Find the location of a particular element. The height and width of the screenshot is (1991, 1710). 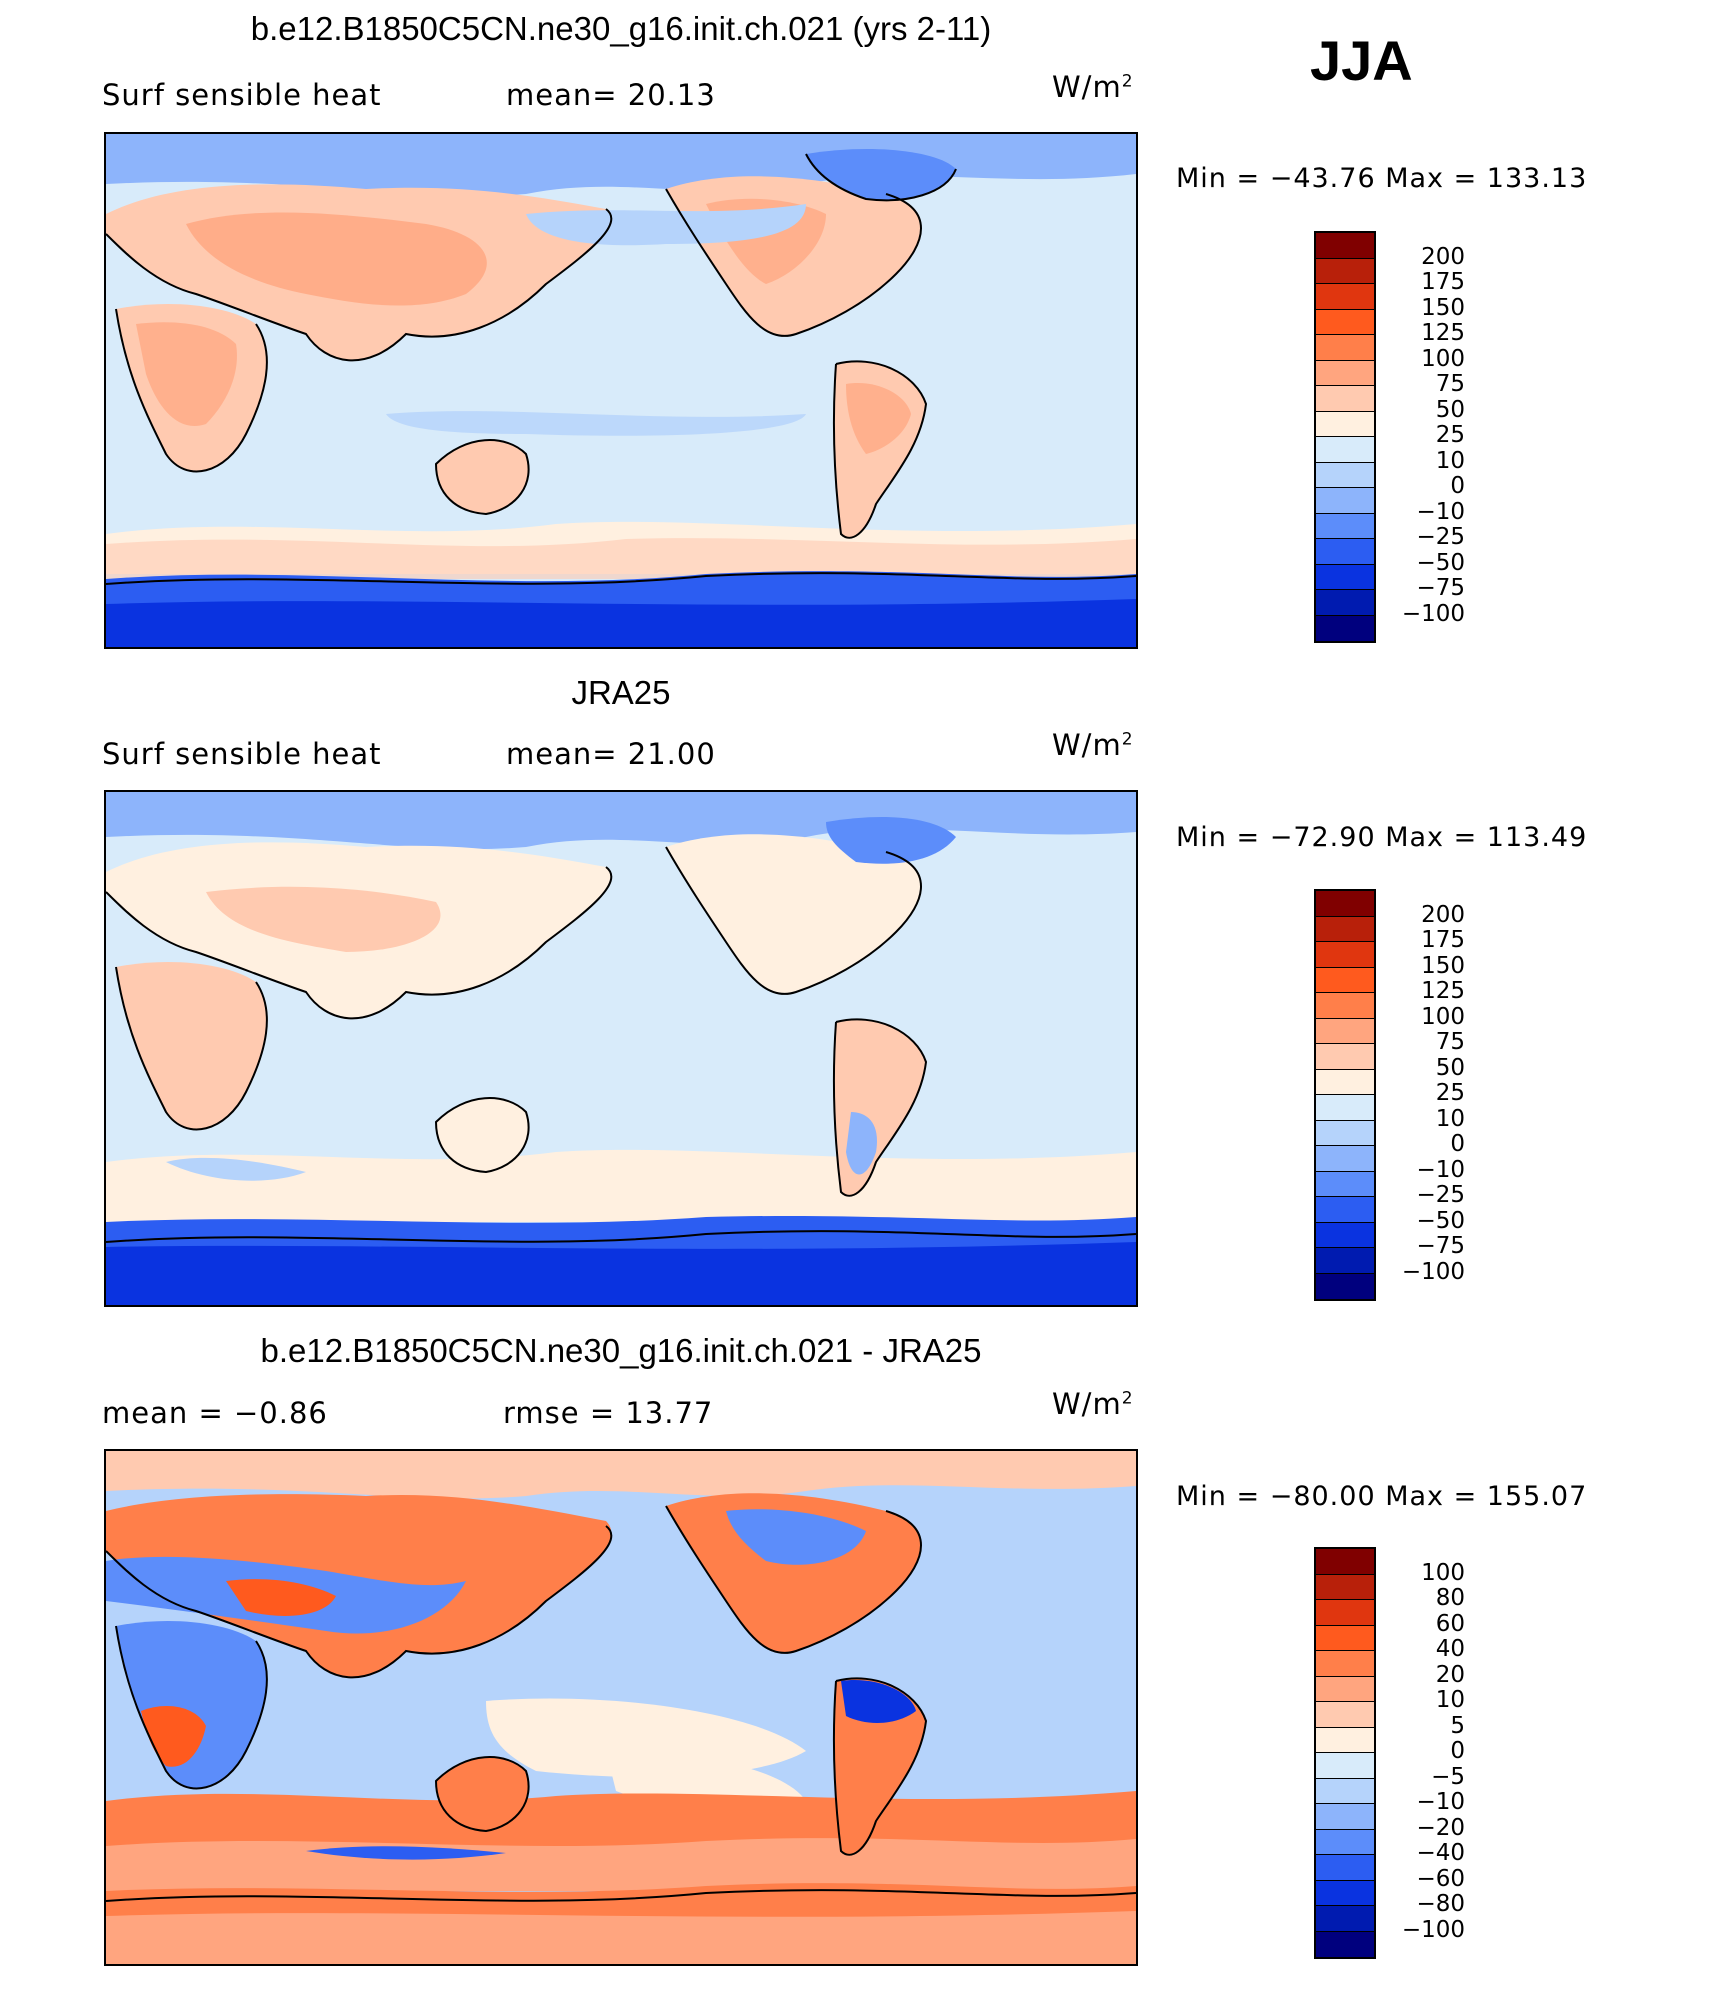

colorbar-tick-label: −20 is located at coordinates (1440, 1827).